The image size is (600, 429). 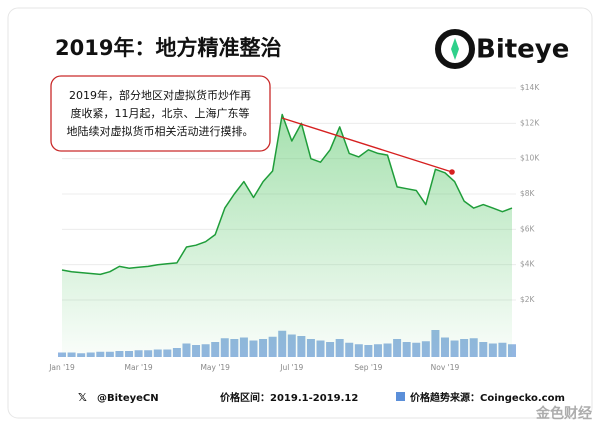 What do you see at coordinates (291, 367) in the screenshot?
I see `x-tick-label: Jul '19` at bounding box center [291, 367].